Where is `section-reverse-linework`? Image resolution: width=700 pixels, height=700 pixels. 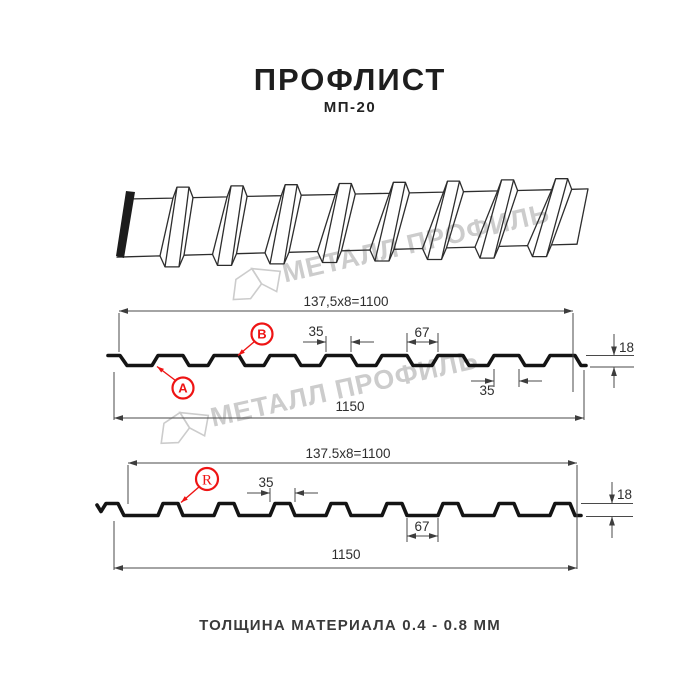
section-reverse-linework is located at coordinates (364, 515).